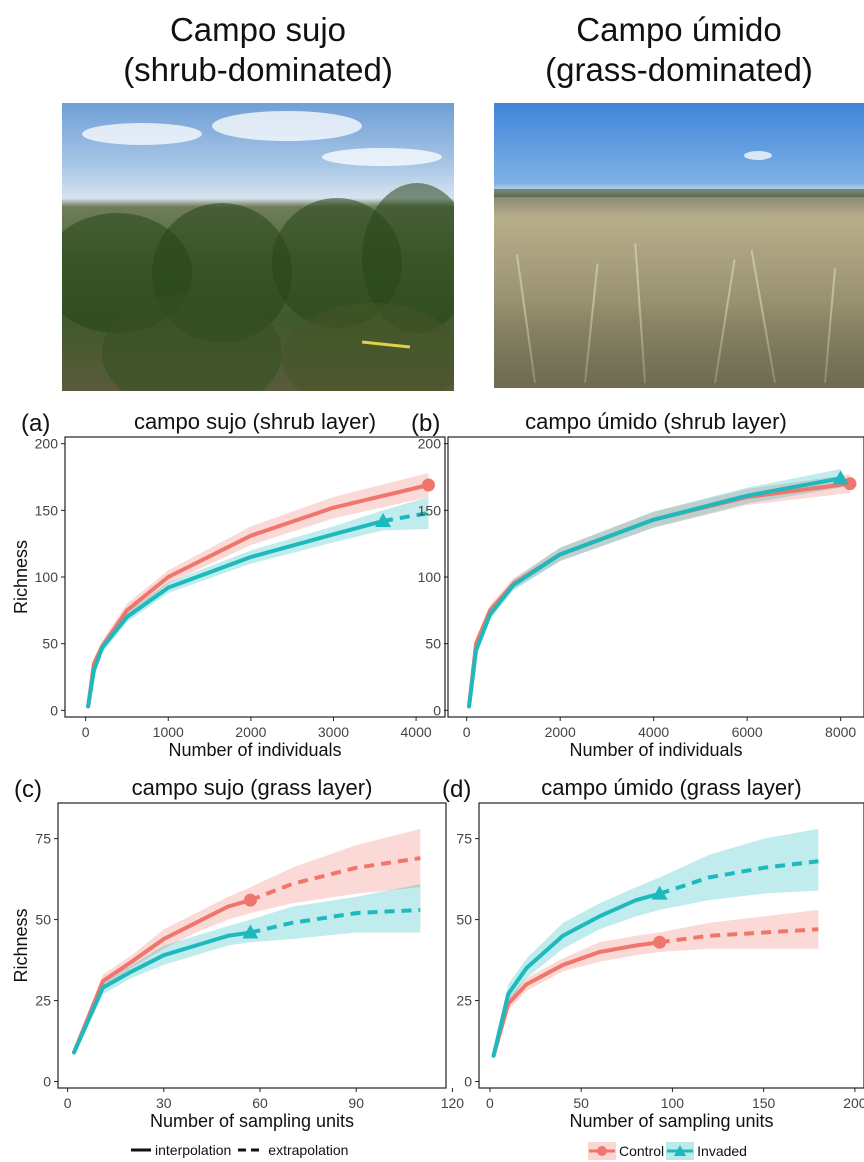 The image size is (864, 1162). I want to click on photo-shrub-dominated, so click(258, 247).